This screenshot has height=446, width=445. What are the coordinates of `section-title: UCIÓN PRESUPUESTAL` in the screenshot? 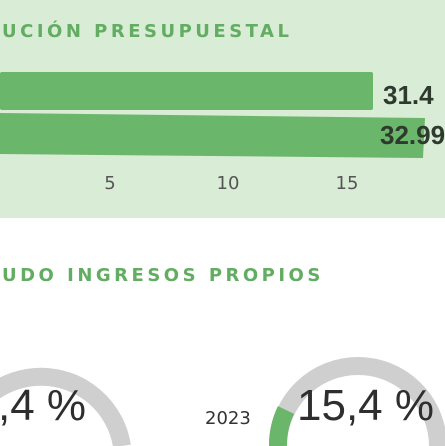 It's located at (147, 31).